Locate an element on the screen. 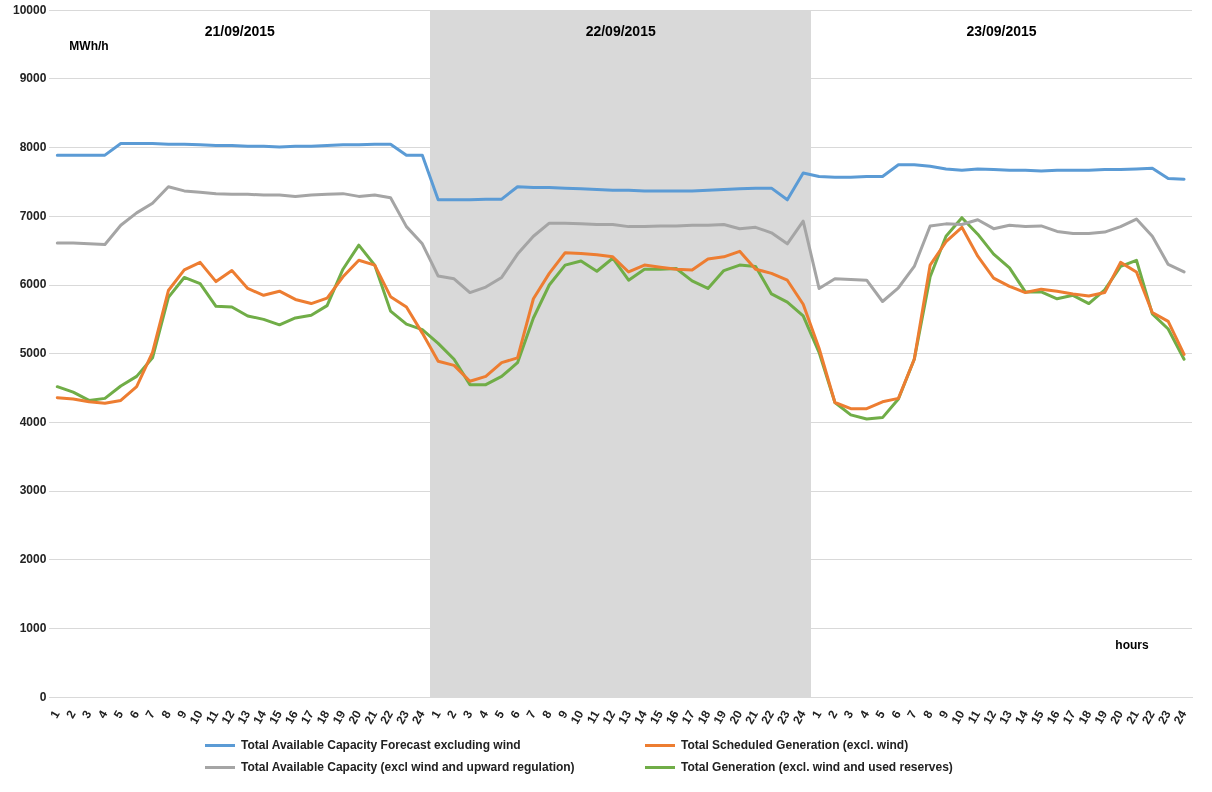 This screenshot has height=792, width=1212. y-tick-label: 4000 is located at coordinates (33, 421).